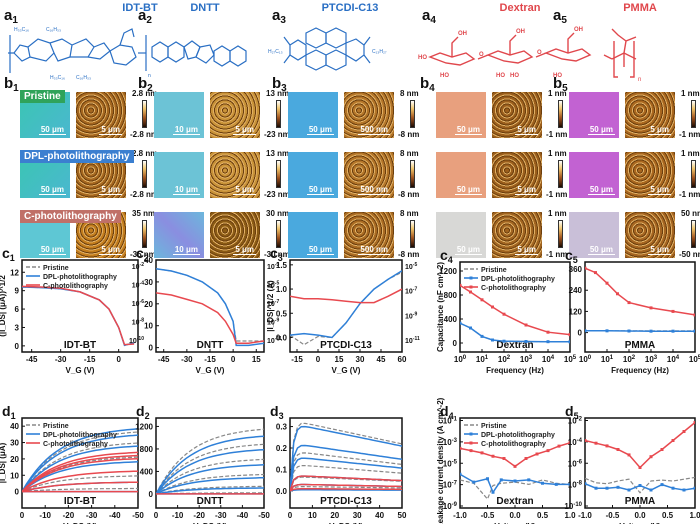 The height and width of the screenshot is (524, 700). I want to click on series-line-dpl, so click(78, 316).